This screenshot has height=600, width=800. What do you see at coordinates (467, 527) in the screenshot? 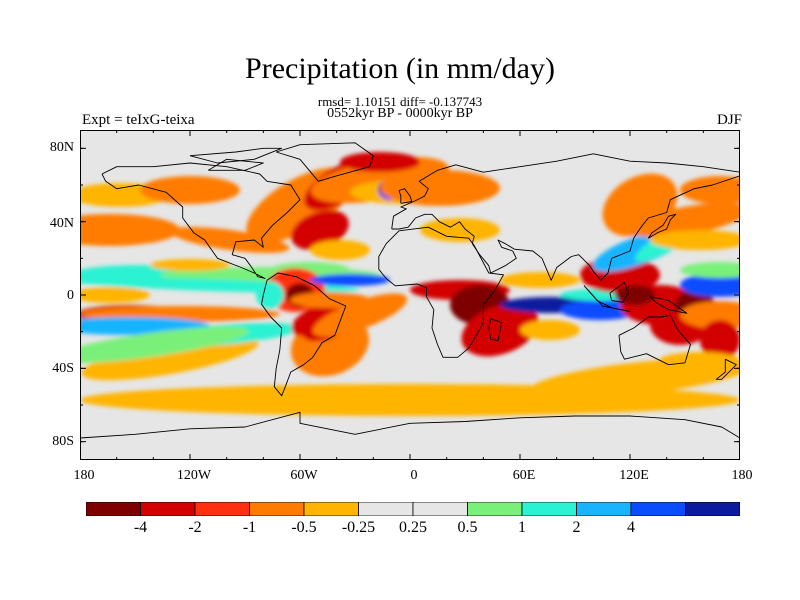
I see `colorbar-label: 0.5` at bounding box center [467, 527].